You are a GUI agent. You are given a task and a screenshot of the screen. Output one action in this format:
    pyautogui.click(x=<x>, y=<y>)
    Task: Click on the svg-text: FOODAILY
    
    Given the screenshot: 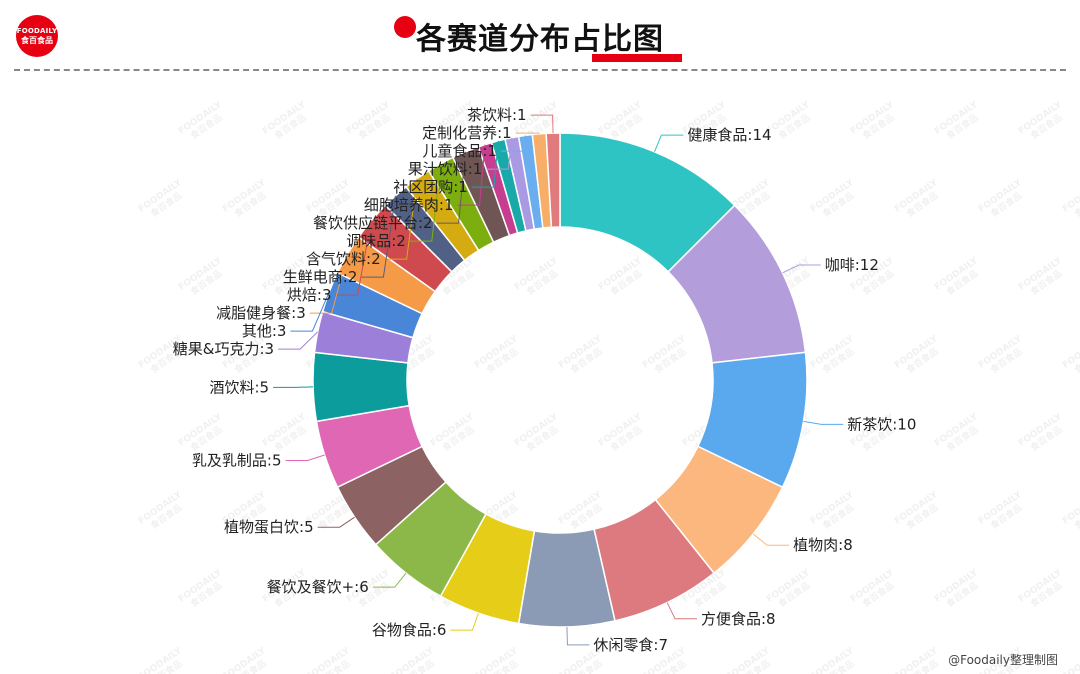 What is the action you would take?
    pyautogui.click(x=1070, y=660)
    